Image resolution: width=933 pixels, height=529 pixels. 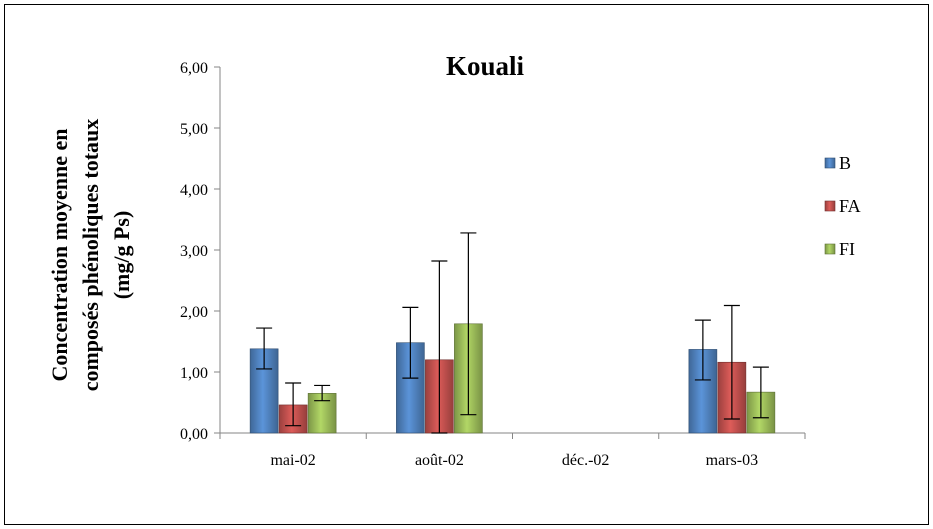 What do you see at coordinates (512, 450) in the screenshot?
I see `x-axis: mai-02 août-02 déc.-02 mars-03` at bounding box center [512, 450].